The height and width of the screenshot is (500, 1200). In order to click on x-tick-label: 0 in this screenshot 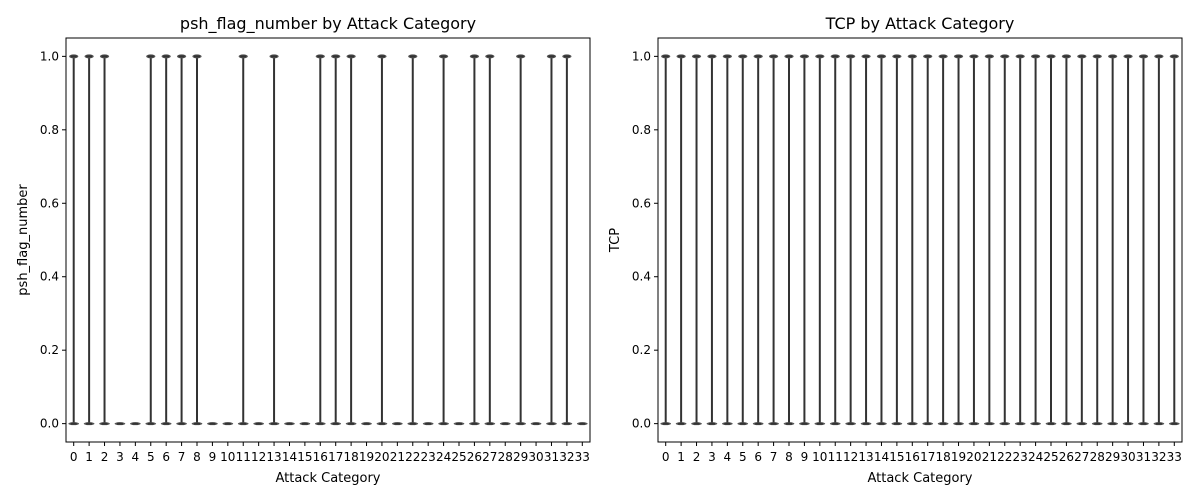, I will do `click(666, 457)`.